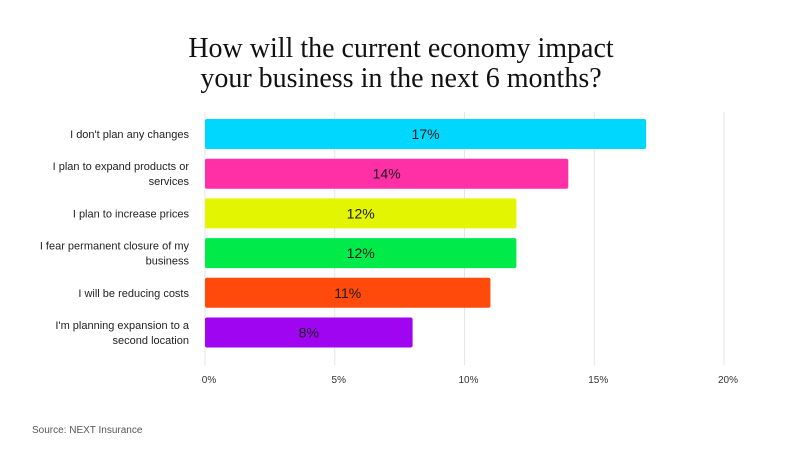  I want to click on x-tick-label: 20%, so click(728, 380).